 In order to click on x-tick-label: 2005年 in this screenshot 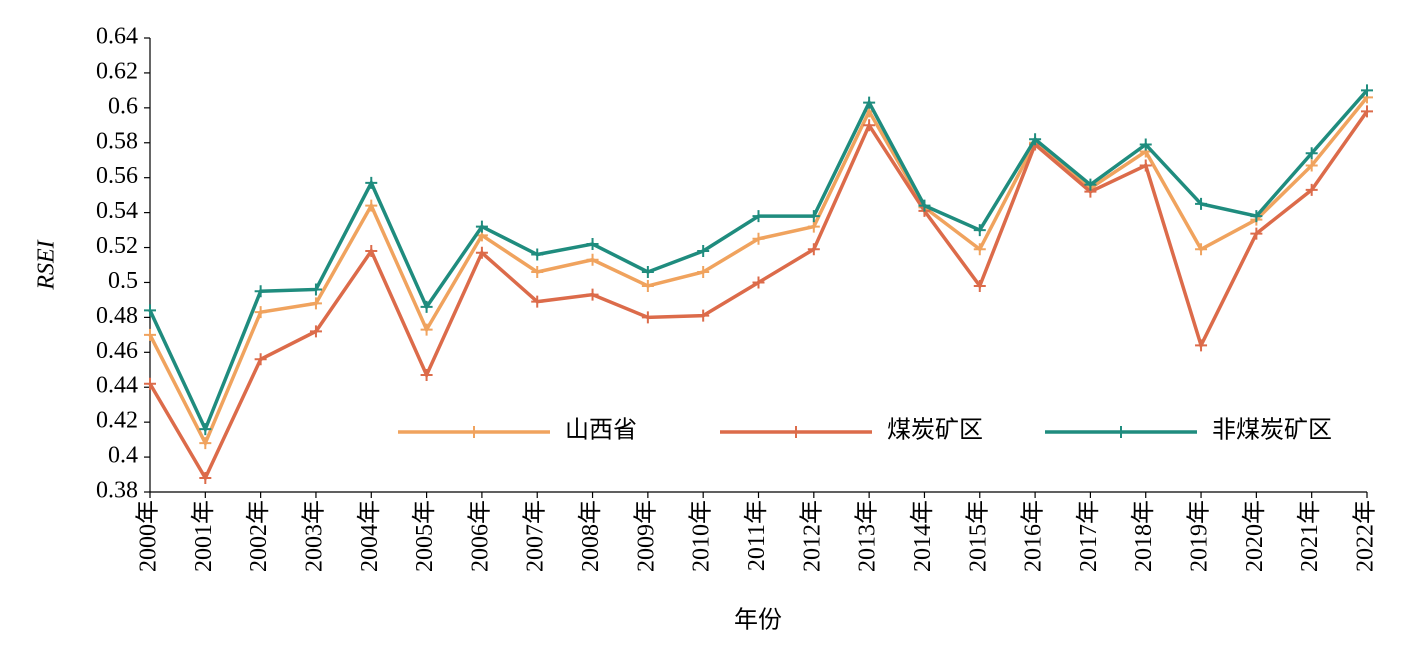, I will do `click(424, 536)`.